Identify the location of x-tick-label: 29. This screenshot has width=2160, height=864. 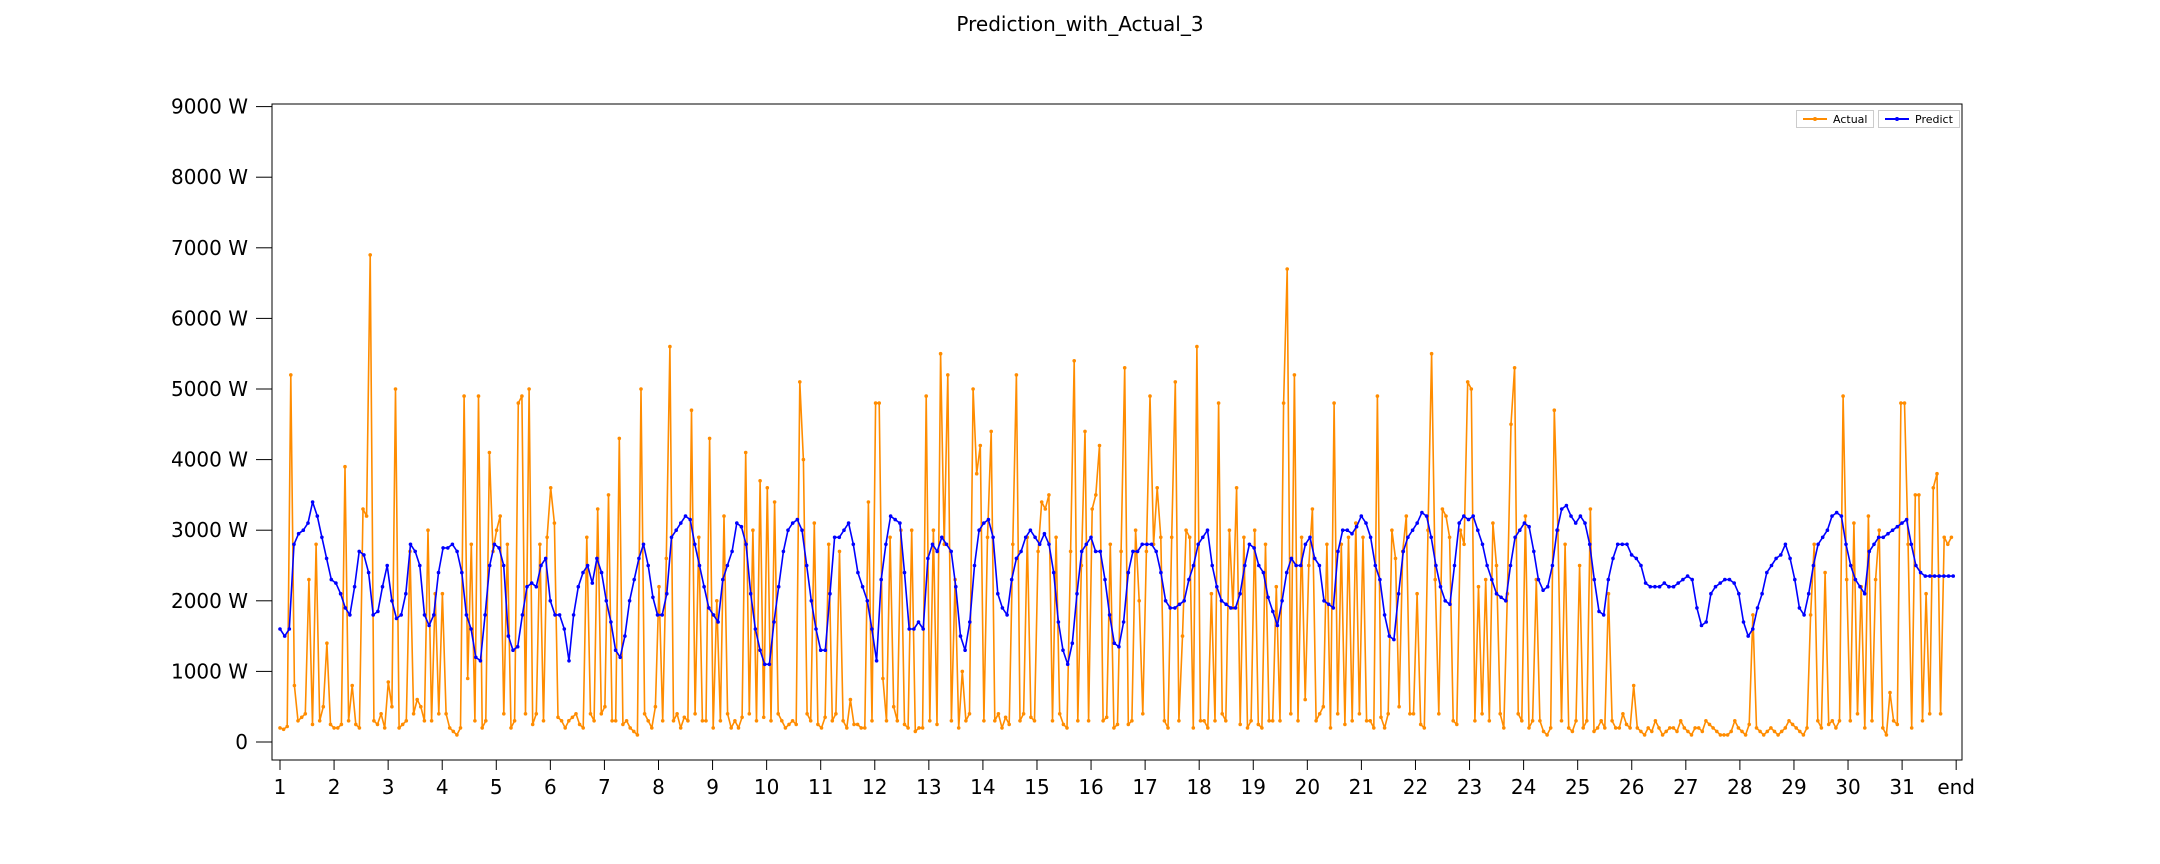
(1793, 787).